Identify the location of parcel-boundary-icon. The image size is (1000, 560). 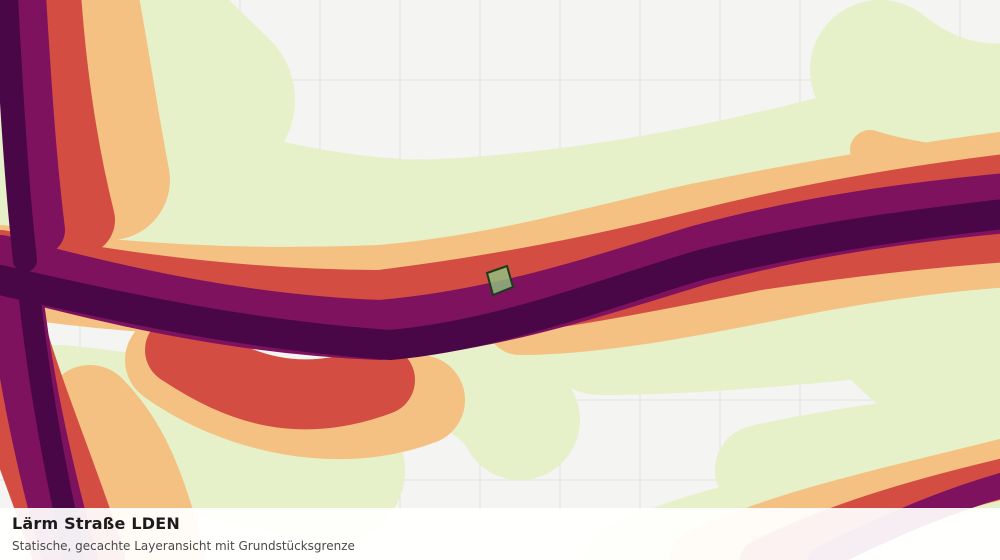
(500, 280).